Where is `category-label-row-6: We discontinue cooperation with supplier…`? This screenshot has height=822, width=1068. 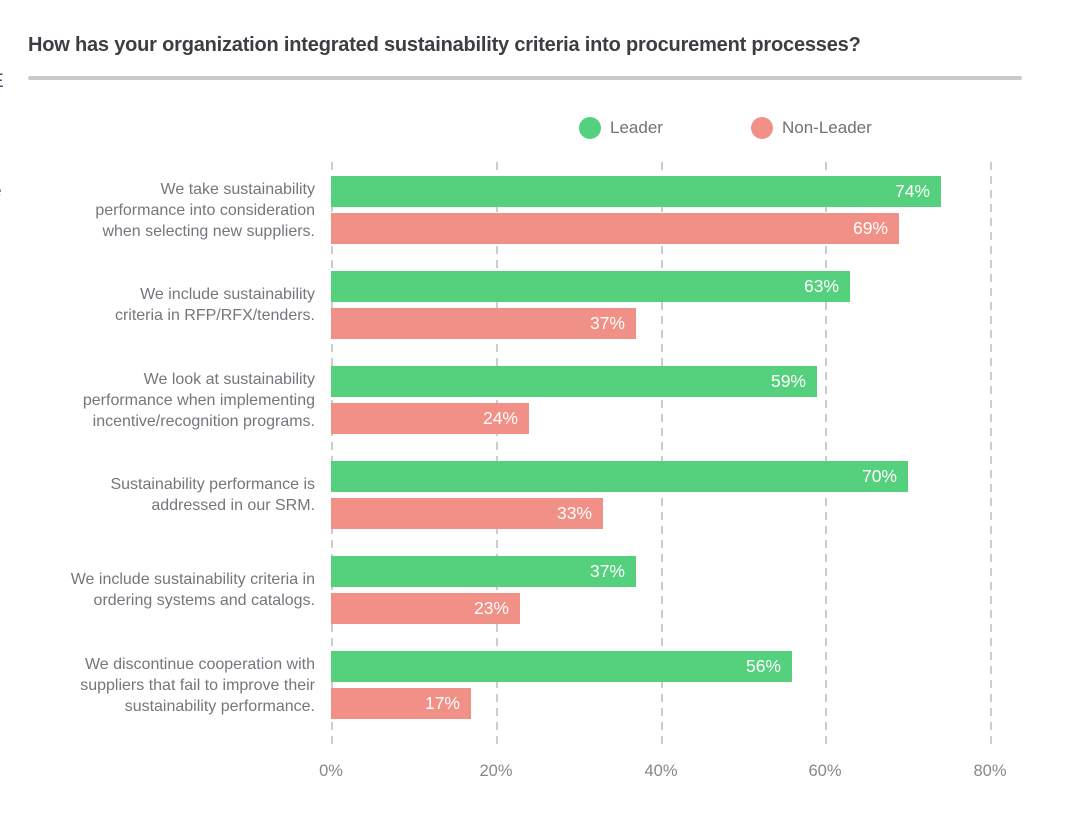
category-label-row-6: We discontinue cooperation with supplier… is located at coordinates (197, 685).